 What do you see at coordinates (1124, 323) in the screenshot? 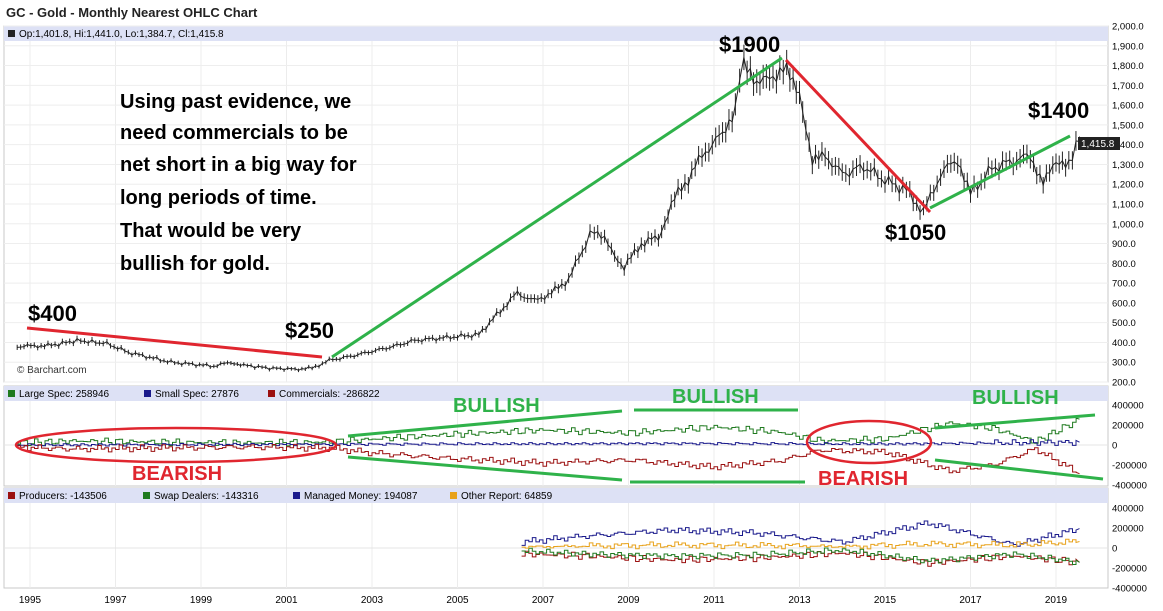
I see `price-y-tick-label: 500.0` at bounding box center [1124, 323].